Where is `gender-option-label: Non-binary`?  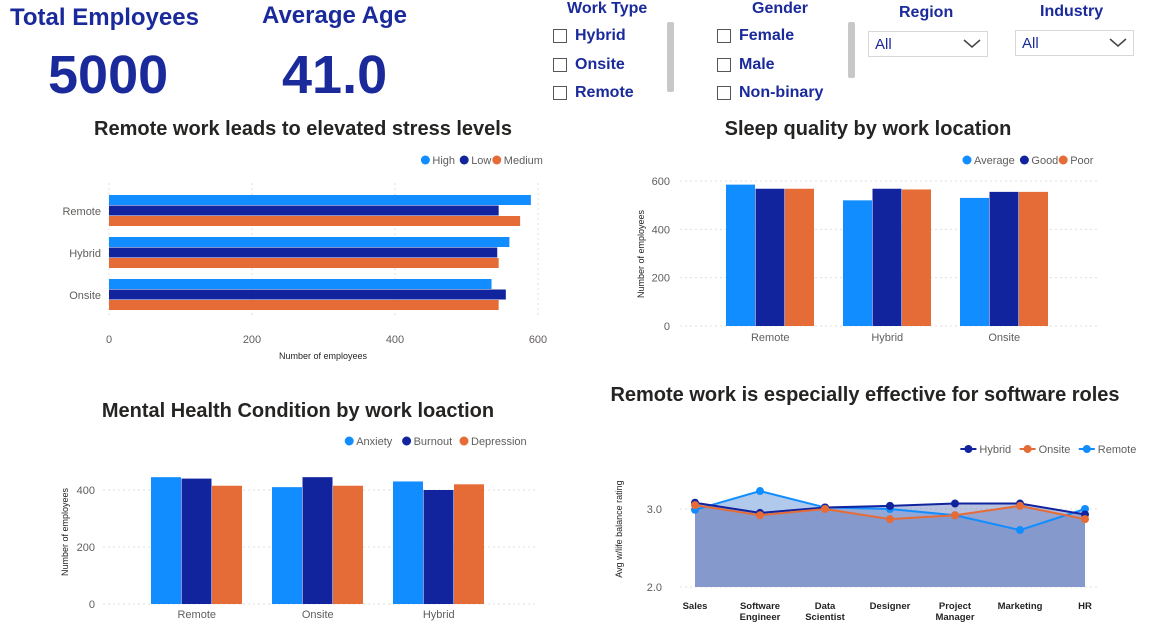 gender-option-label: Non-binary is located at coordinates (781, 92).